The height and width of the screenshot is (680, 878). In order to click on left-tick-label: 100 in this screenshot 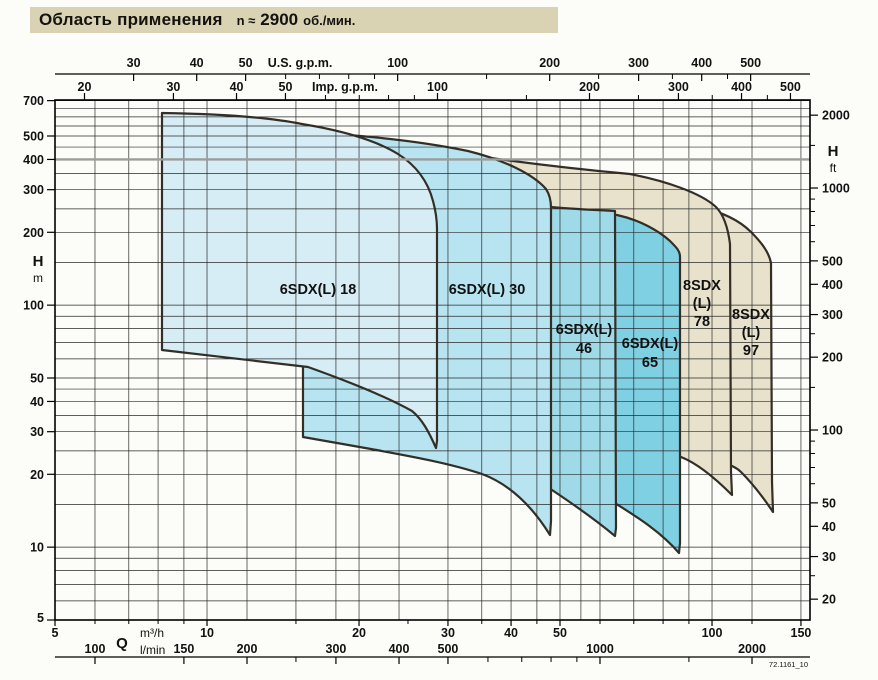, I will do `click(33, 306)`.